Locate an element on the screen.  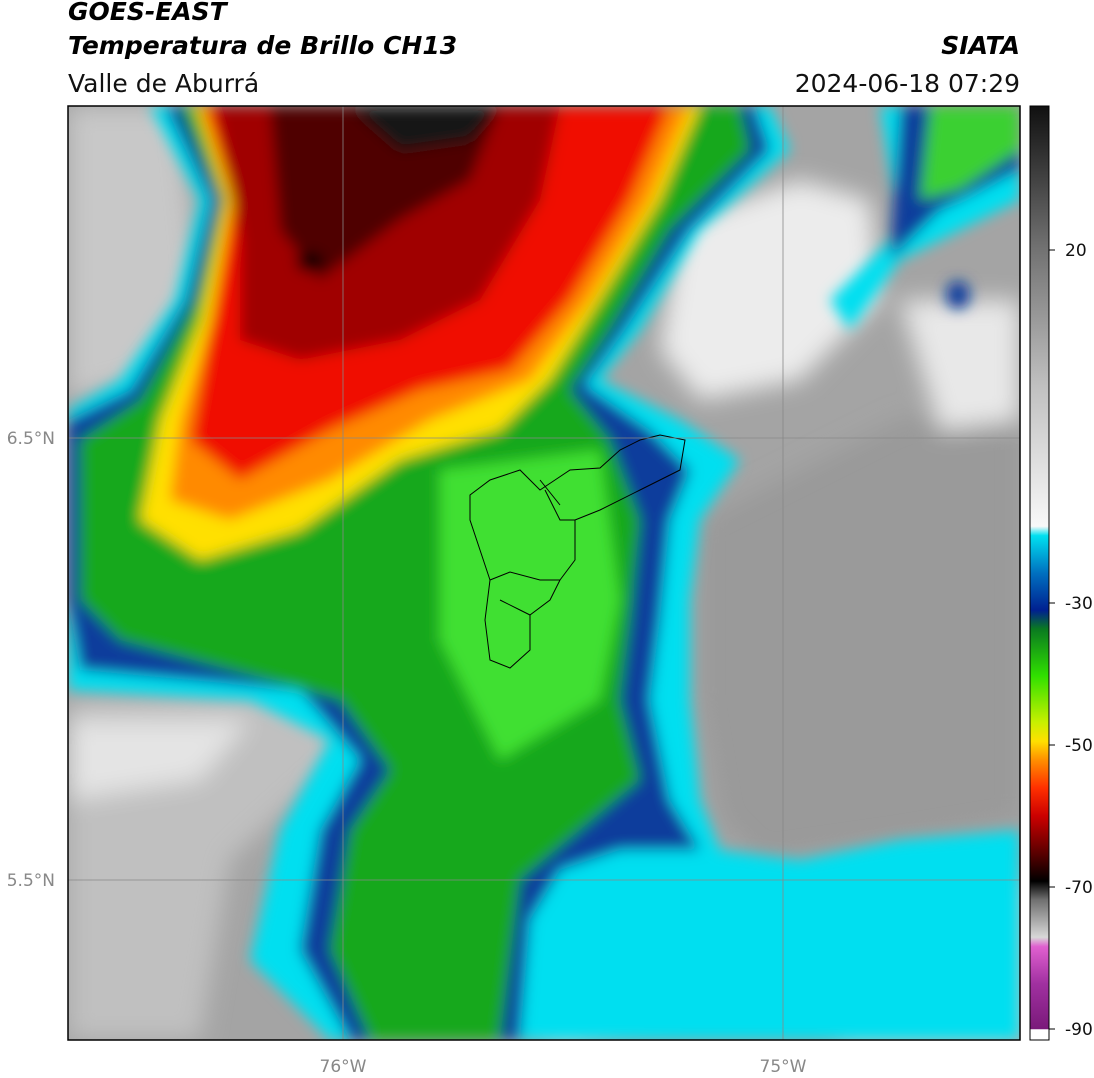
colorbar-tick-label: -70 is located at coordinates (1079, 888).